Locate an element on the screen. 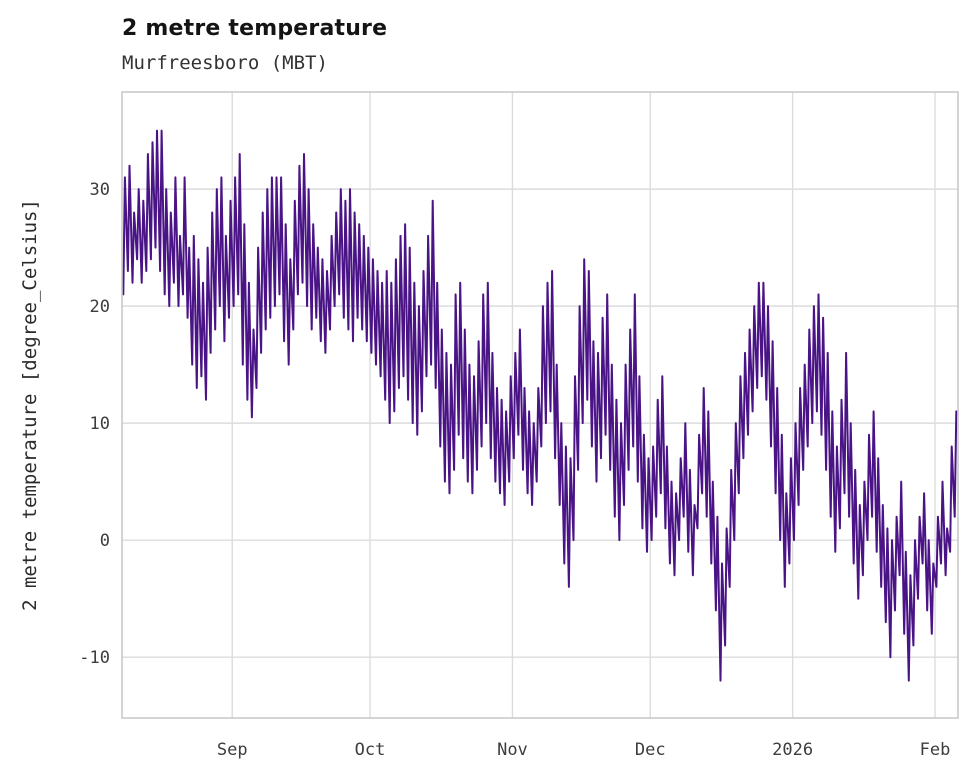  x-tick-label: Feb is located at coordinates (935, 750).